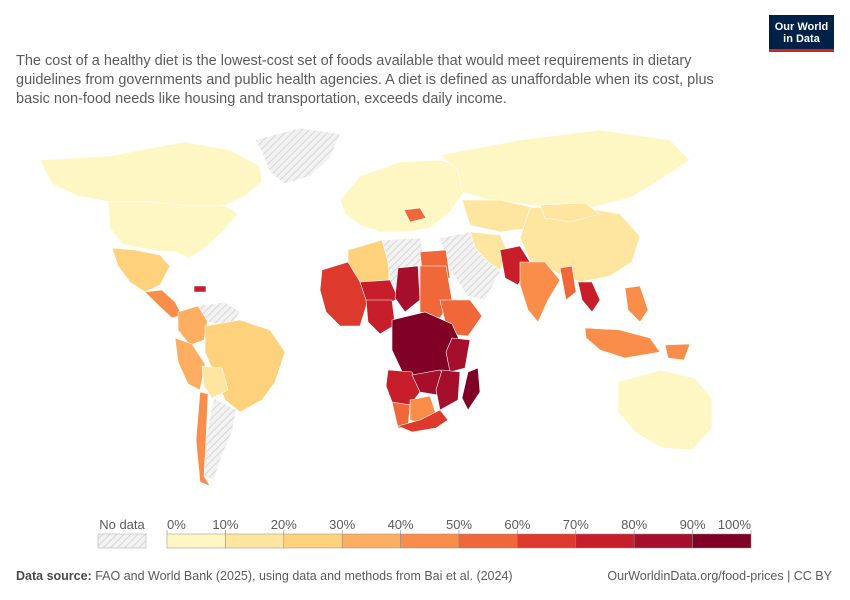 Image resolution: width=850 pixels, height=600 pixels. What do you see at coordinates (565, 169) in the screenshot?
I see `region-russia` at bounding box center [565, 169].